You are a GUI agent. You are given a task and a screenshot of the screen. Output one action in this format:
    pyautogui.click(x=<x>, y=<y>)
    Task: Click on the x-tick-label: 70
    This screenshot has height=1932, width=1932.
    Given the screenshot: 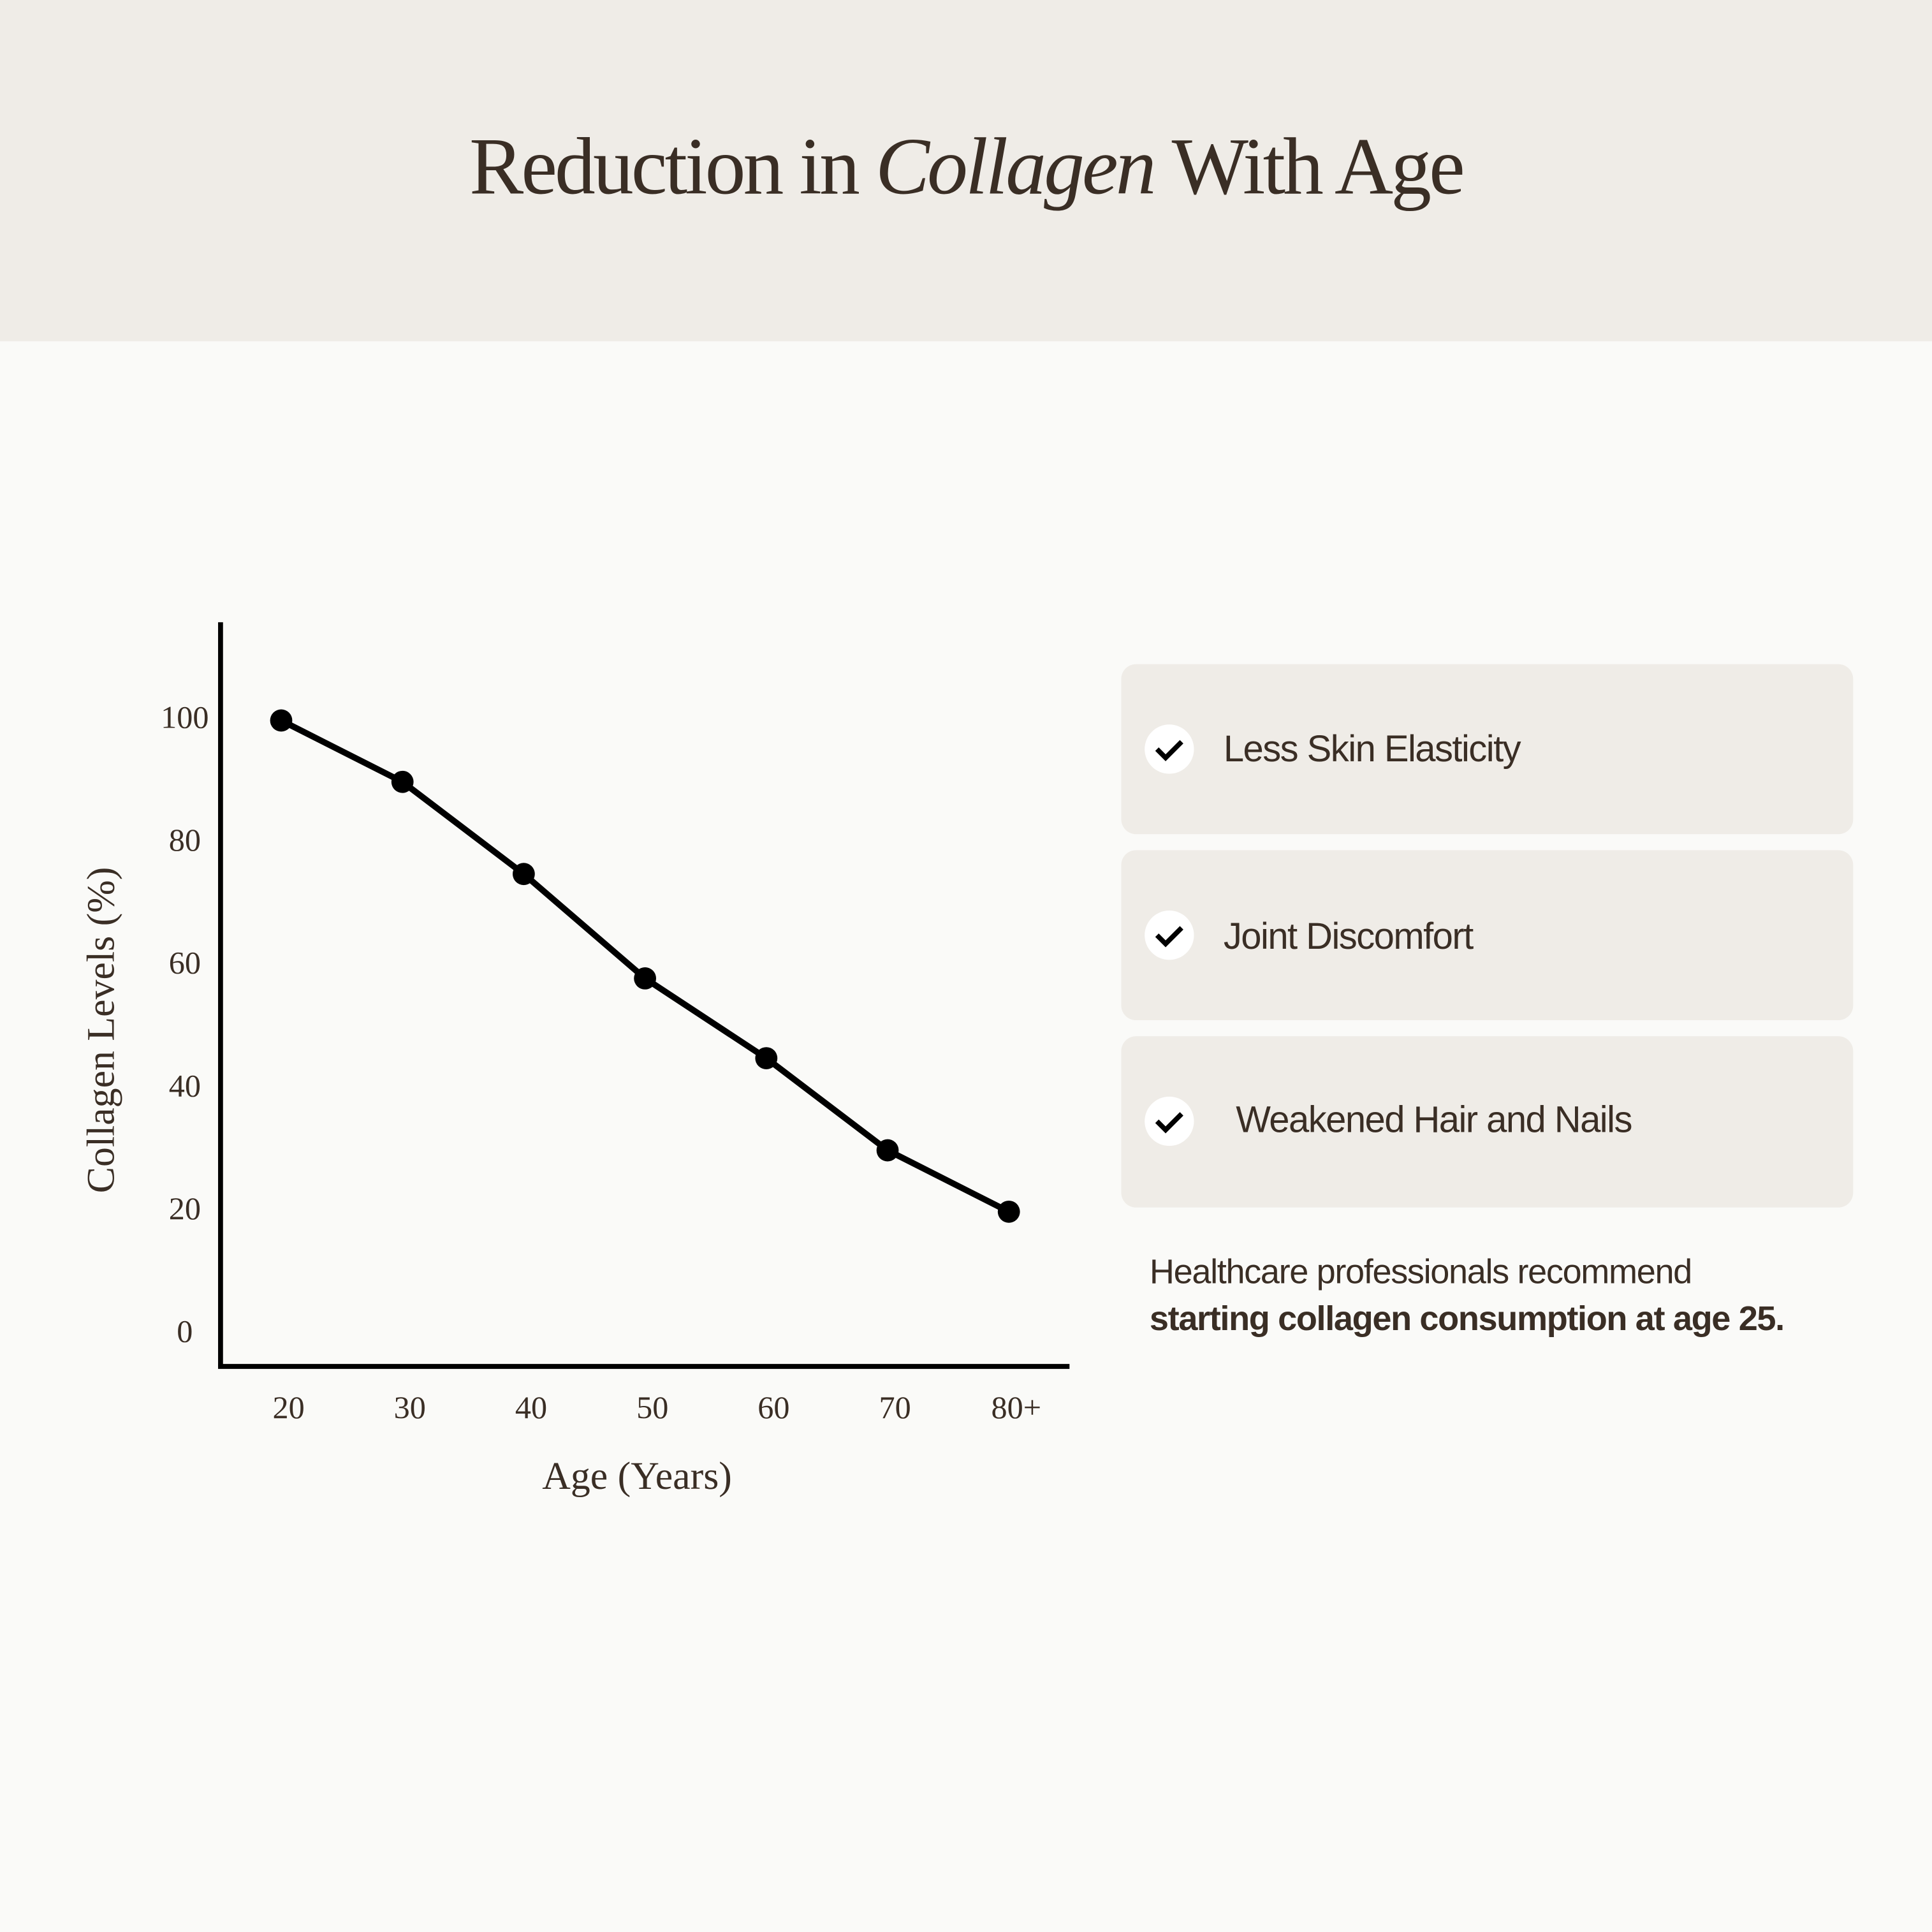 What is the action you would take?
    pyautogui.click(x=895, y=1407)
    